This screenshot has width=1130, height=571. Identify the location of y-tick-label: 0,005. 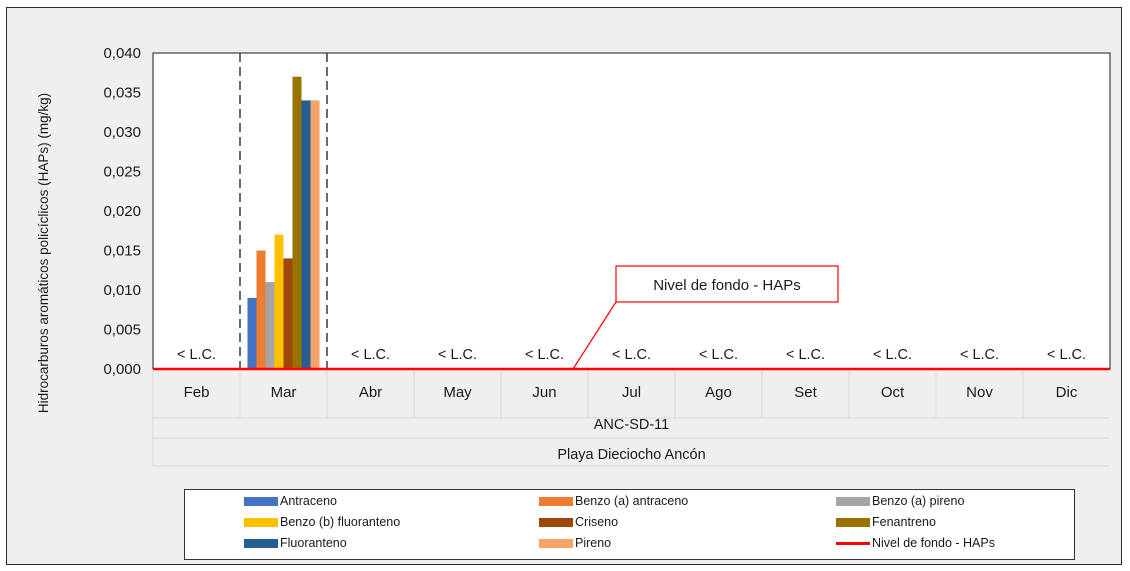
(122, 330).